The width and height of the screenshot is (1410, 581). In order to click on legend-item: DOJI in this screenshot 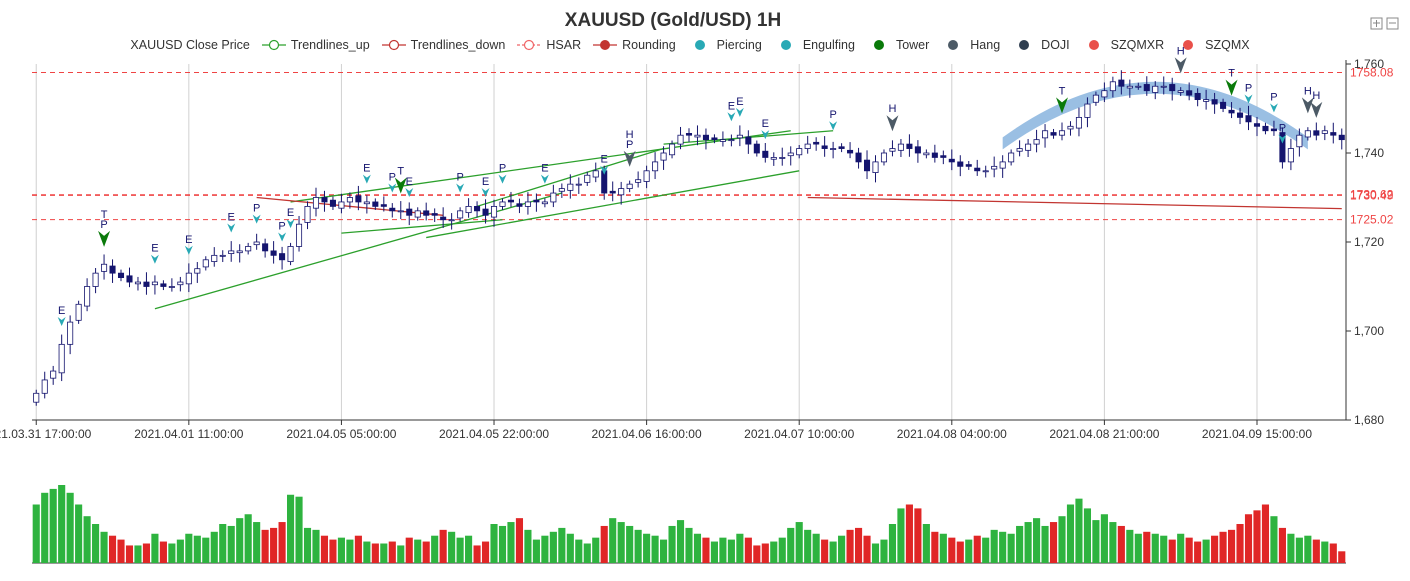, I will do `click(1041, 45)`.